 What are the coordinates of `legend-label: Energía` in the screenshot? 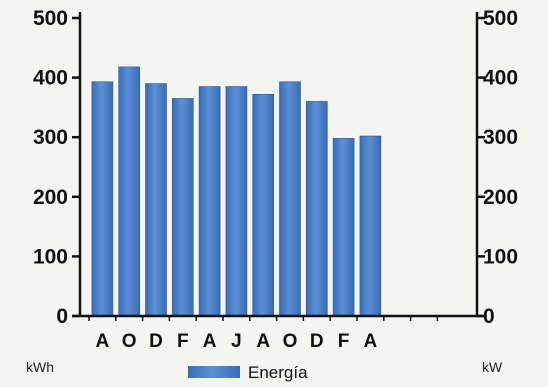 It's located at (278, 372).